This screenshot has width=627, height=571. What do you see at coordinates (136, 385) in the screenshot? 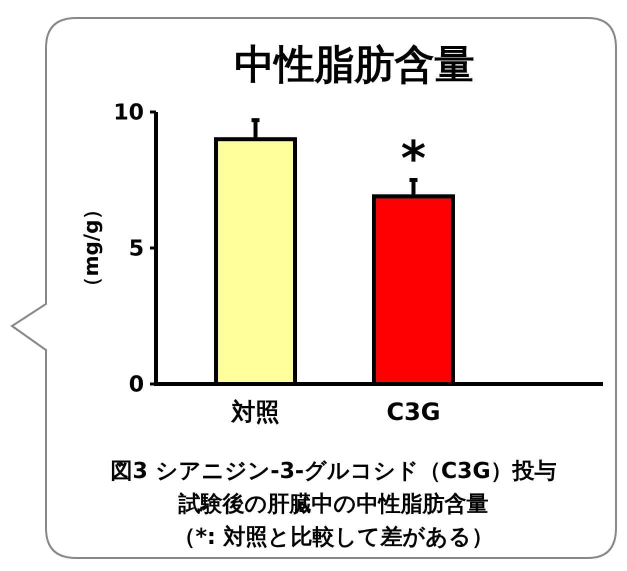
I see `y-tick-label: 0` at bounding box center [136, 385].